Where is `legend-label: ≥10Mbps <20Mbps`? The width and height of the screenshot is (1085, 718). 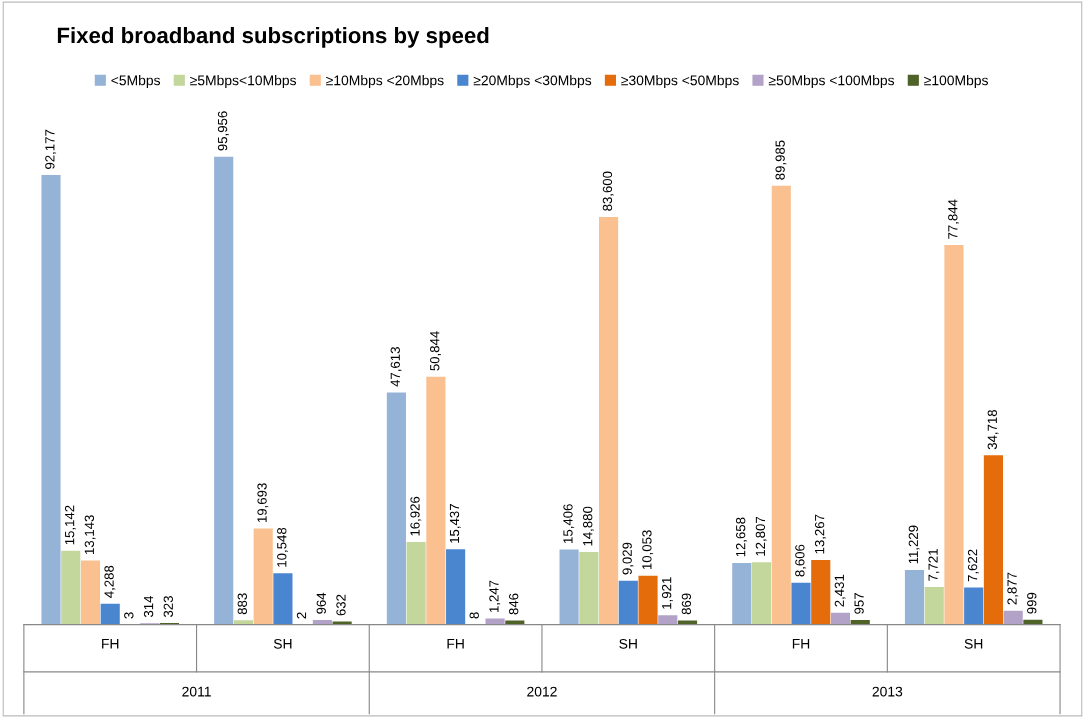 legend-label: ≥10Mbps <20Mbps is located at coordinates (385, 82).